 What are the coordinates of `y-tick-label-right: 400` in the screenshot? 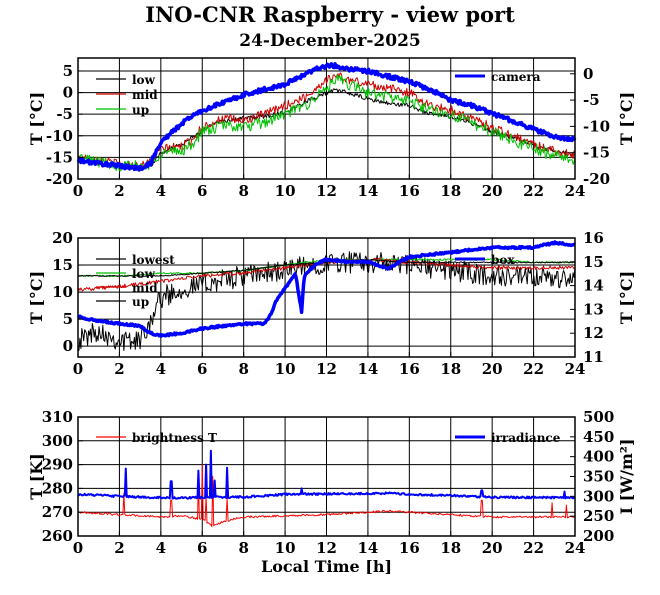 It's located at (598, 457).